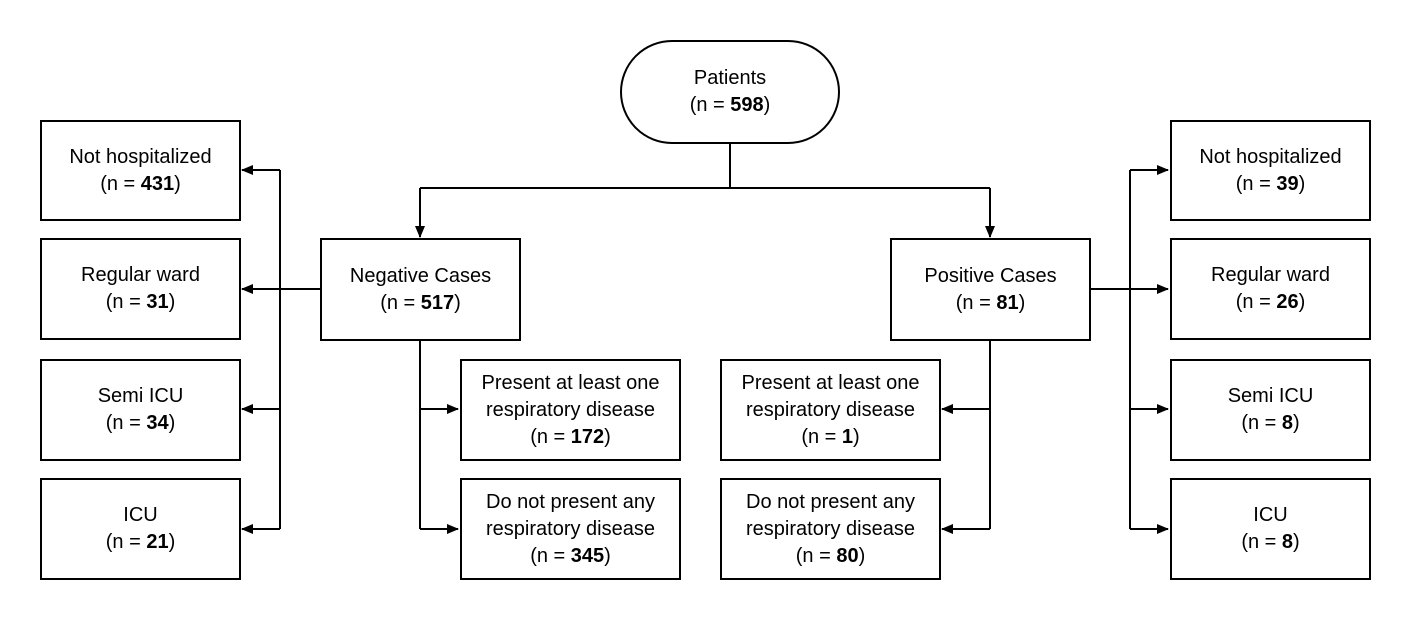 This screenshot has height=620, width=1410. I want to click on node-count: (n = 21), so click(140, 542).